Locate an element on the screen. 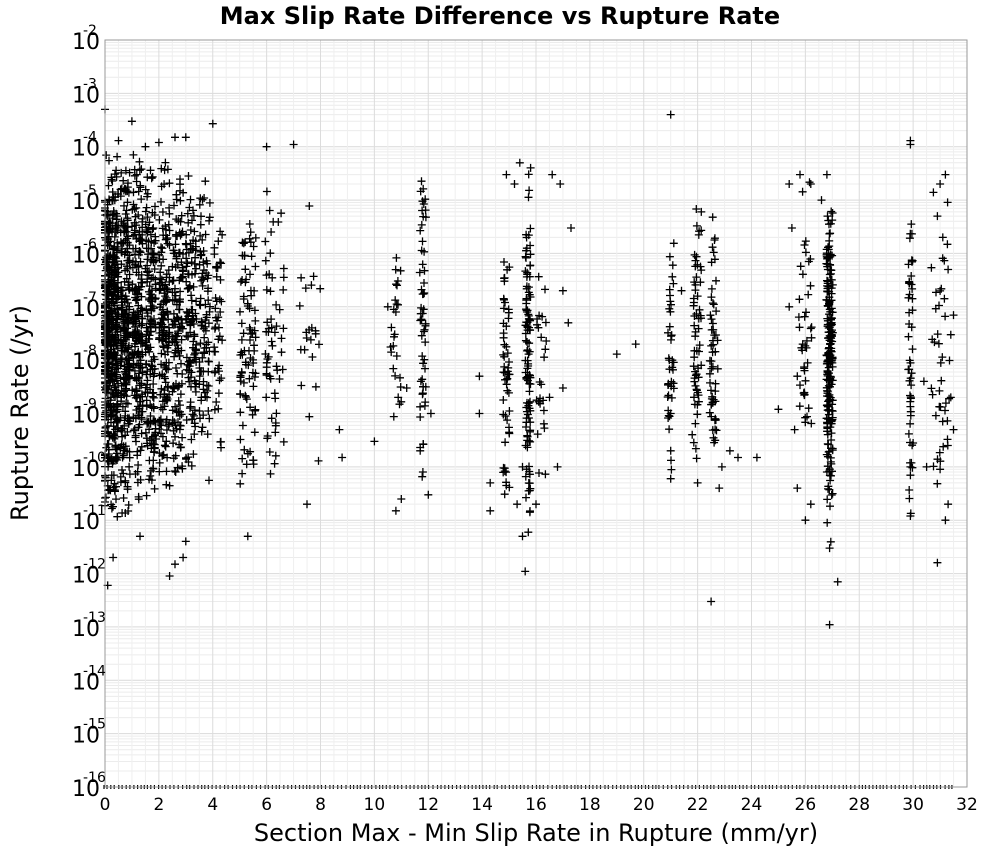  y-tick-exponent: -7 is located at coordinates (90, 298).